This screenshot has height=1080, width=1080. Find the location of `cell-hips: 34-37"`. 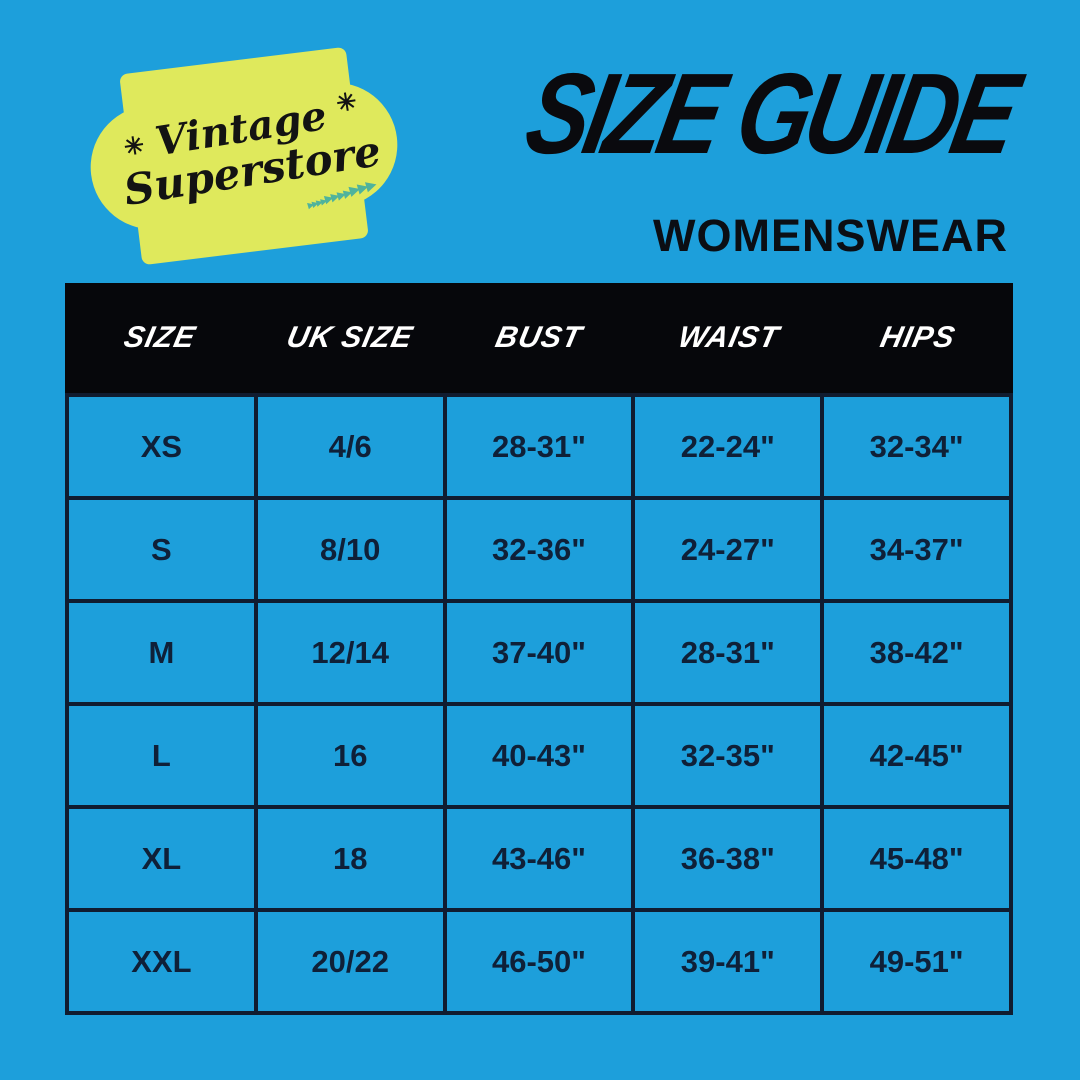

cell-hips: 34-37" is located at coordinates (916, 549).